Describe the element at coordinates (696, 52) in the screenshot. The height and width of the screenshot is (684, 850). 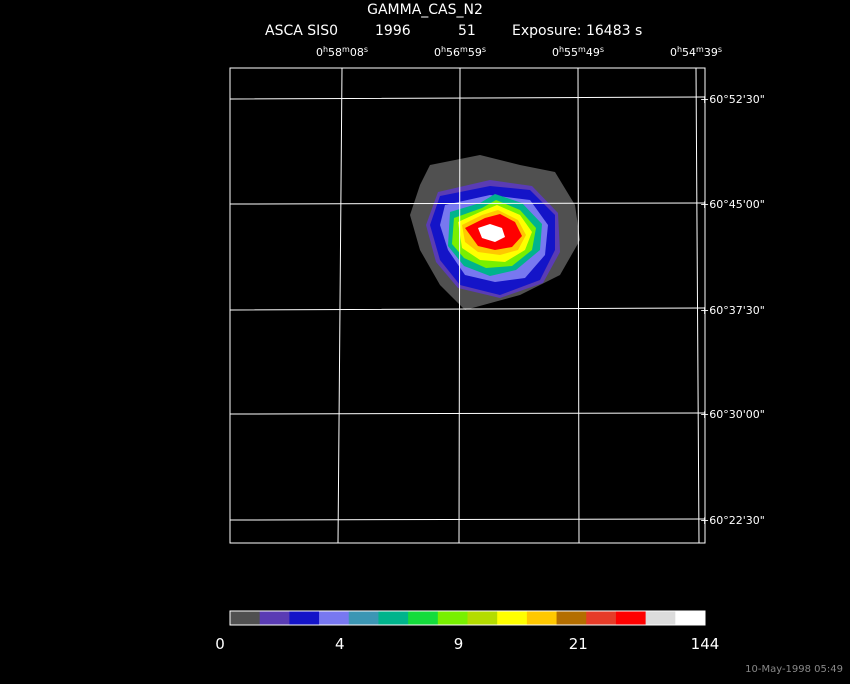
I see `ra-label: 0h54m39s` at that location.